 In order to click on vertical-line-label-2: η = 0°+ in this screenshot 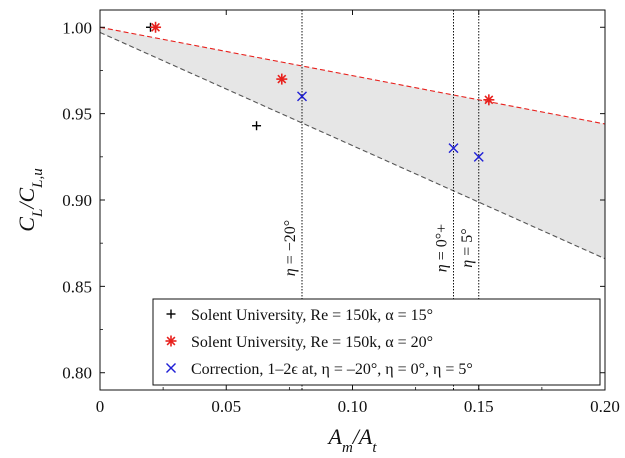, I will do `click(442, 248)`.